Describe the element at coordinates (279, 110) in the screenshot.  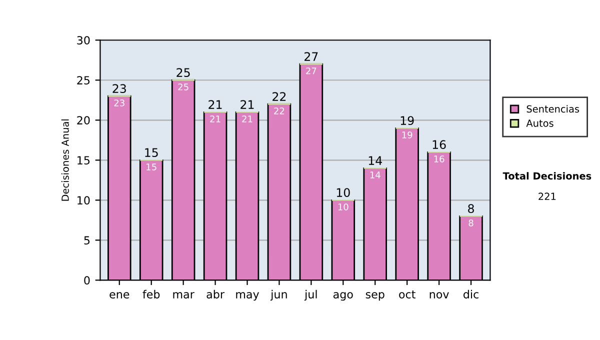
I see `data-label: 22` at that location.